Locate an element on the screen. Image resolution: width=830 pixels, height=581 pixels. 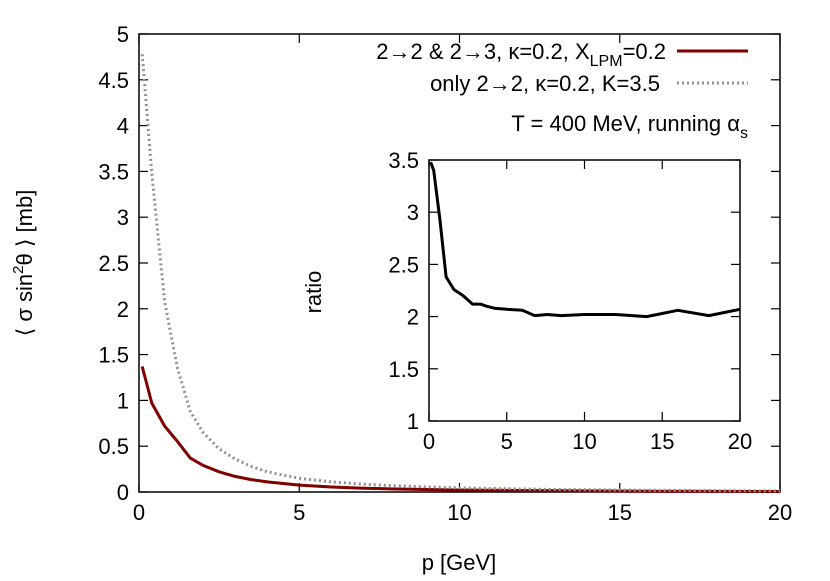
inset-x-tick-label: 15 is located at coordinates (662, 441).